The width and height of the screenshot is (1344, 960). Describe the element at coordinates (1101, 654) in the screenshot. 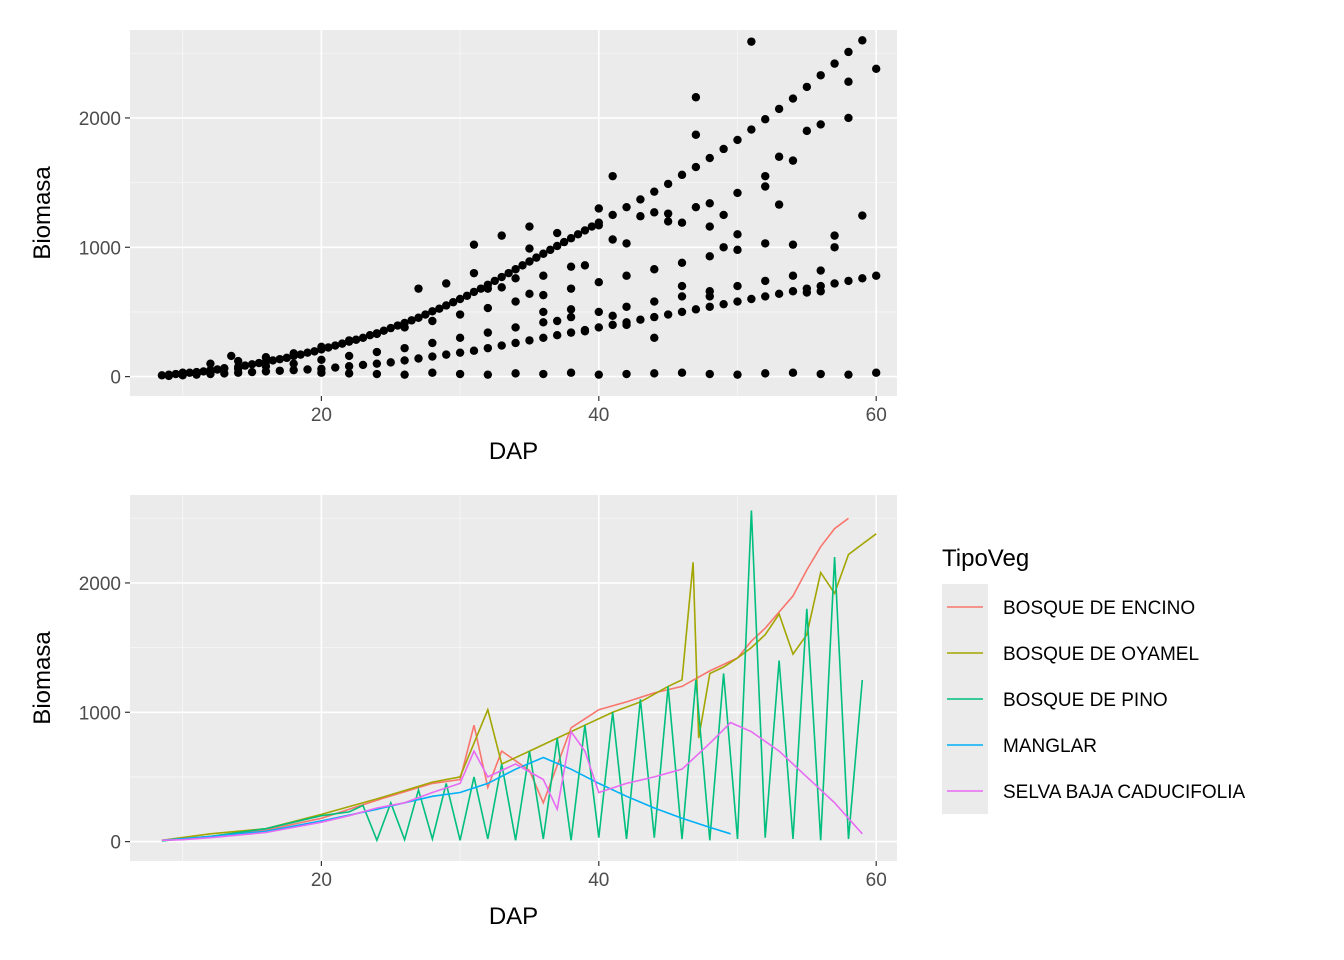

I see `legend-label: BOSQUE DE OYAMEL` at that location.